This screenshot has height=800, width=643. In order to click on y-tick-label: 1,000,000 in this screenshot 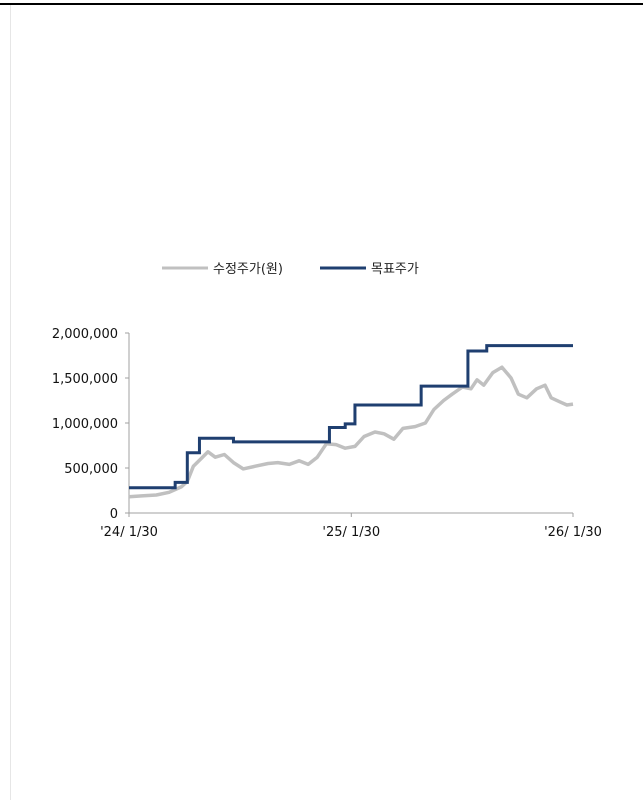, I will do `click(85, 424)`.